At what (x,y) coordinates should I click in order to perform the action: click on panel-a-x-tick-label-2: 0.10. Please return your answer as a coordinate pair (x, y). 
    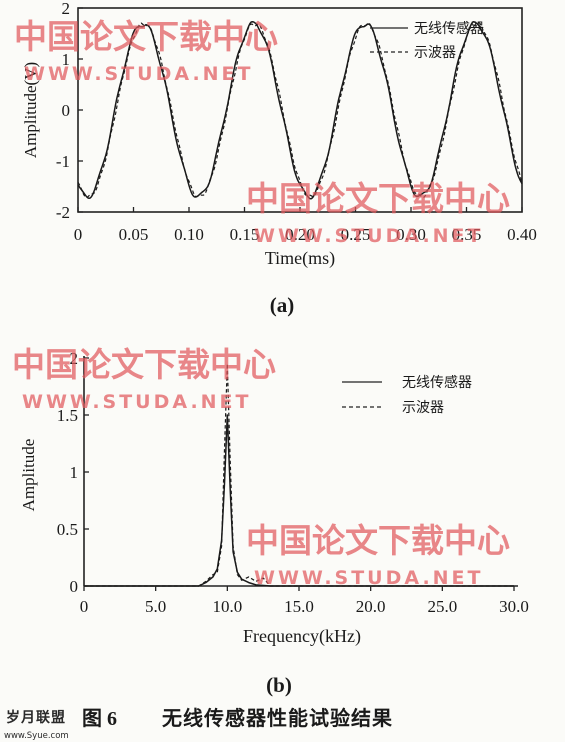
    Looking at the image, I should click on (189, 234).